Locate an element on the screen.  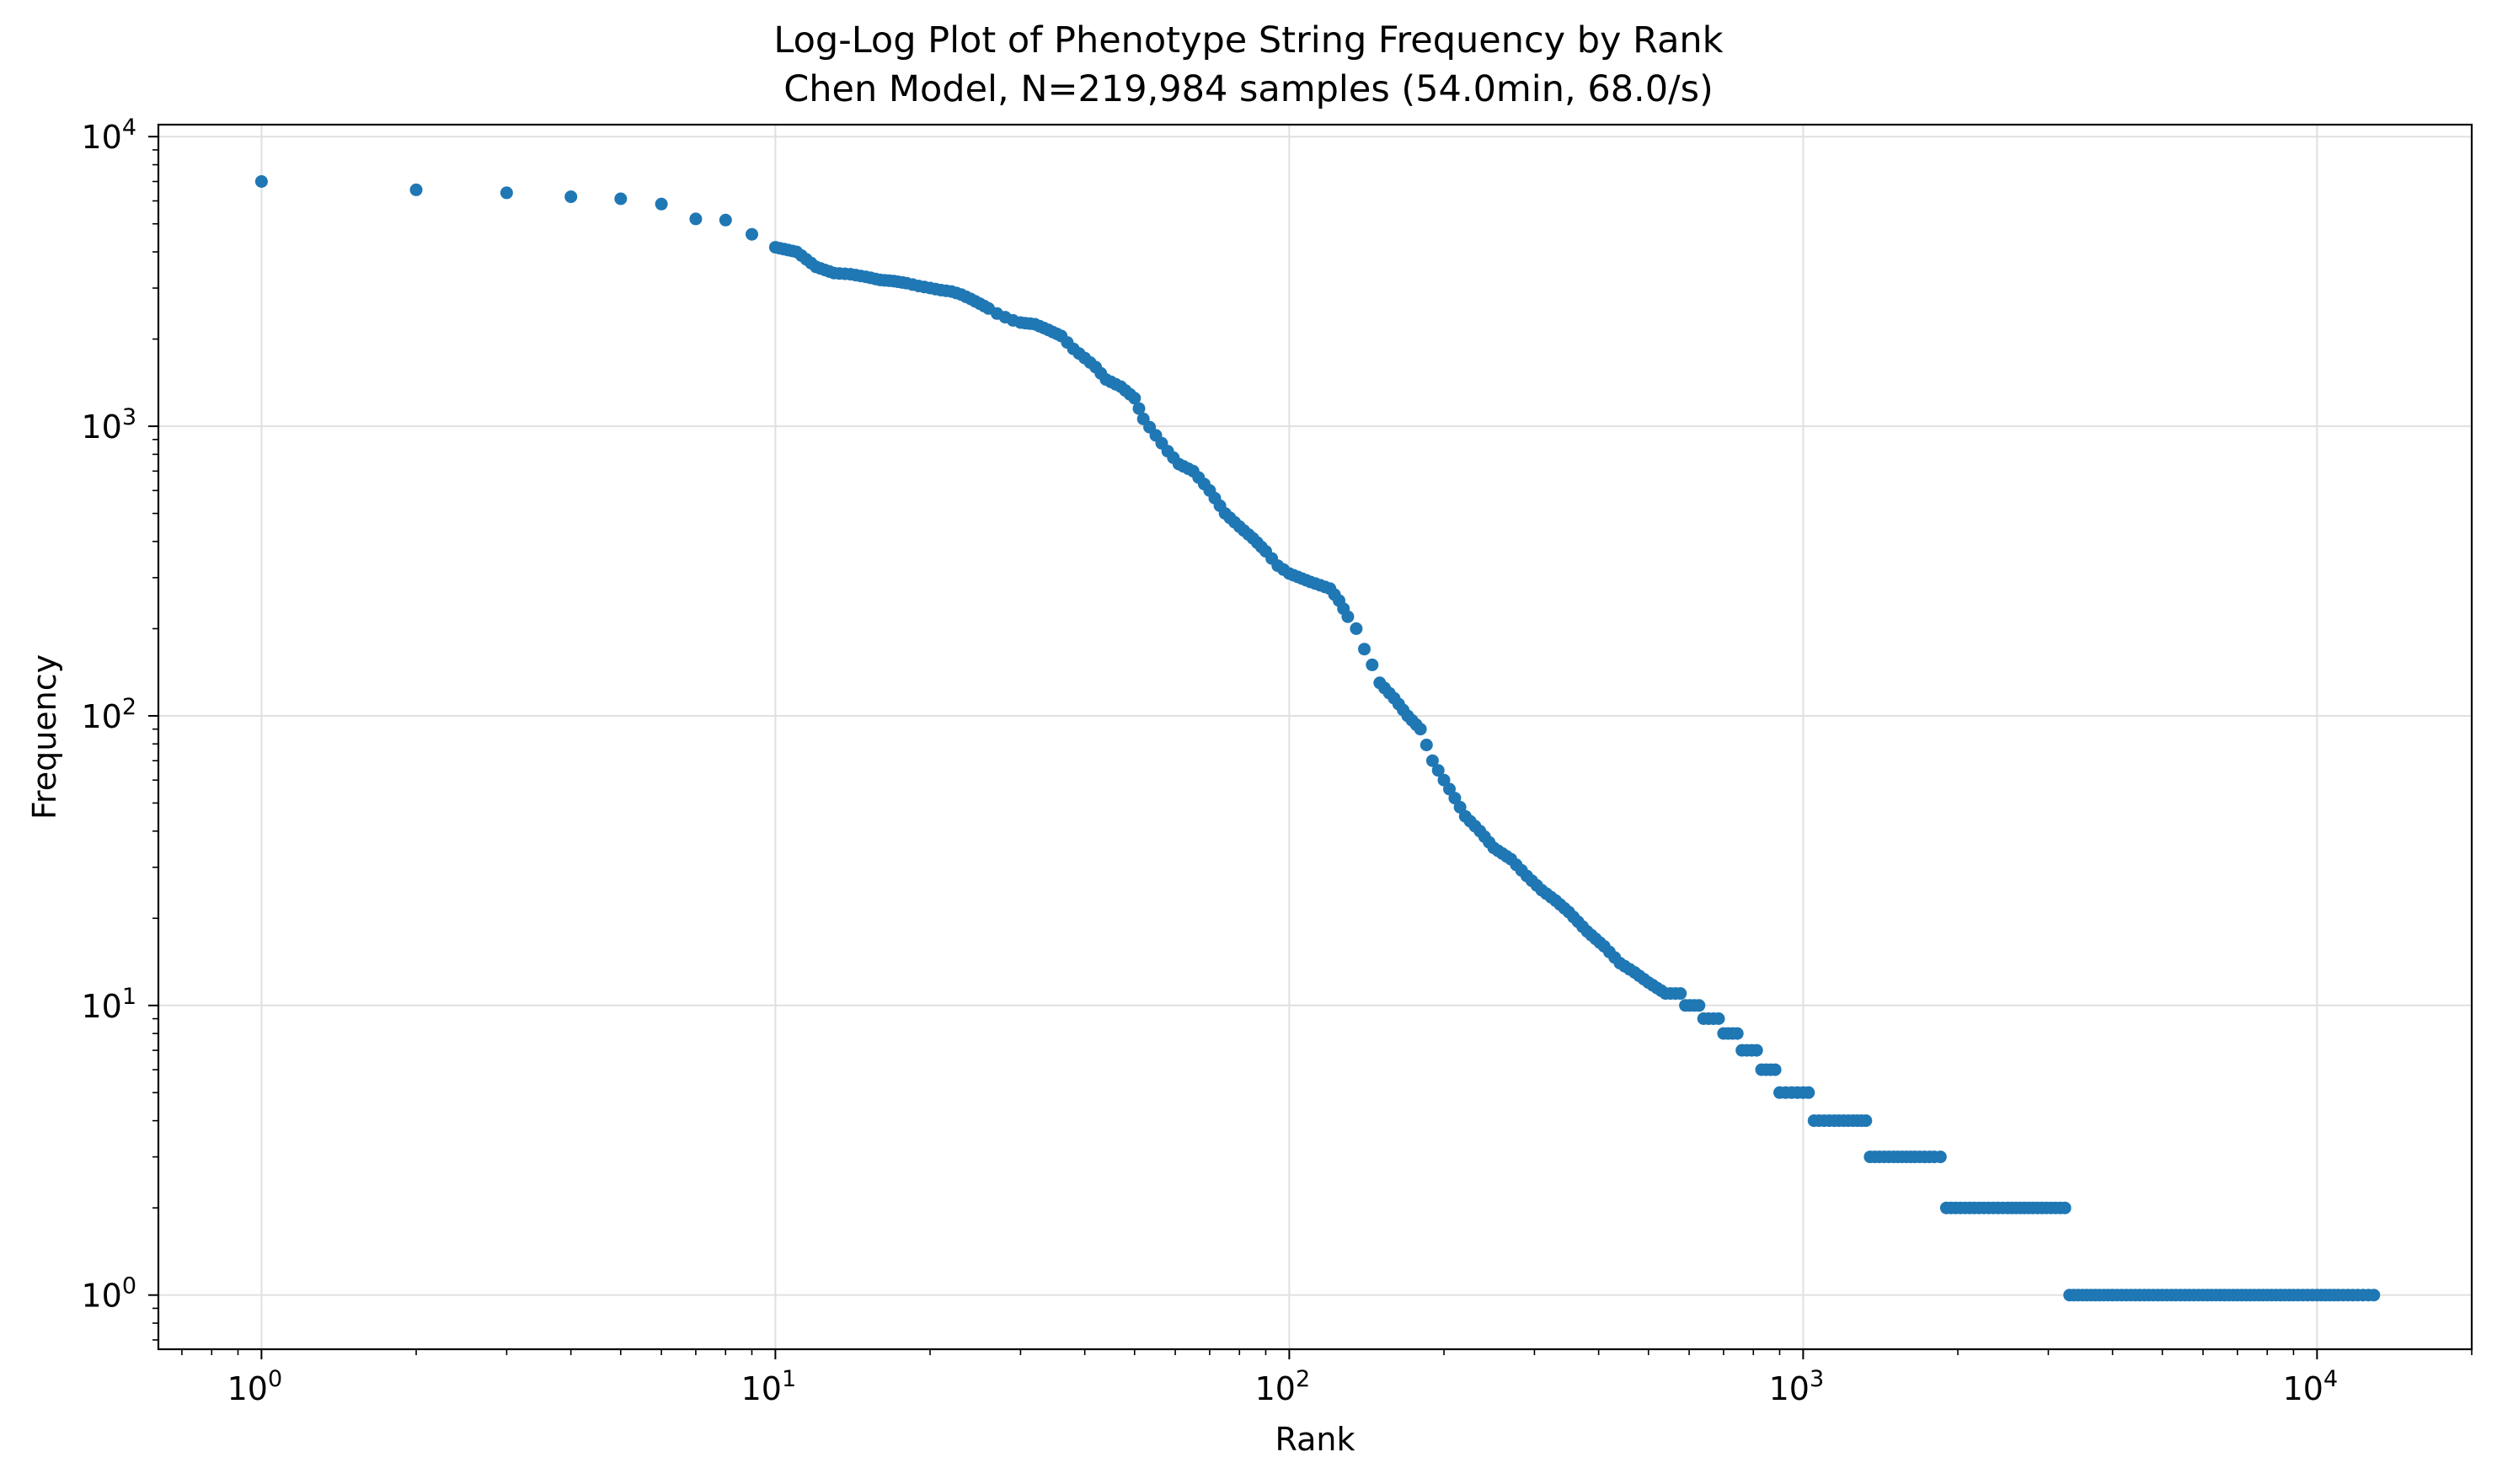
x-tick-label: 102 is located at coordinates (1283, 1386).